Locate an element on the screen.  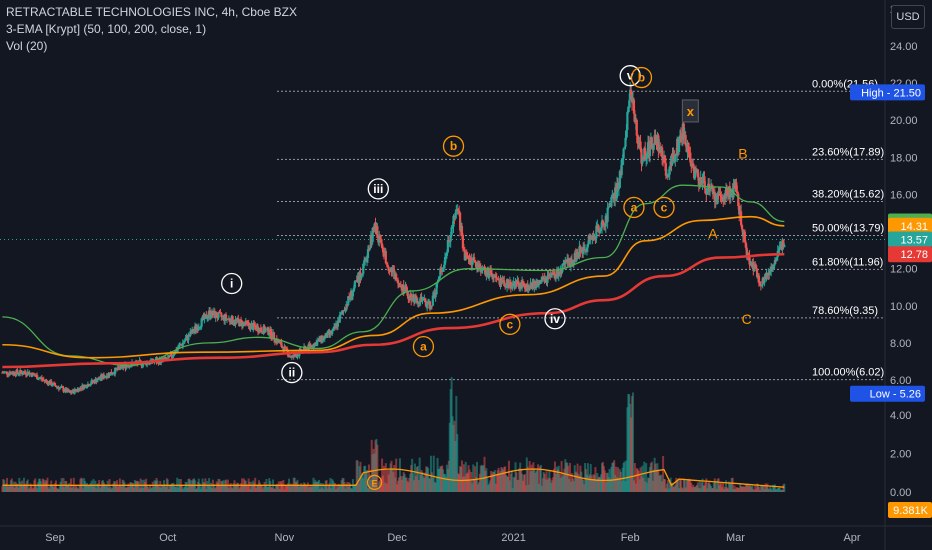
volume-ma-line is located at coordinates (393, 478).